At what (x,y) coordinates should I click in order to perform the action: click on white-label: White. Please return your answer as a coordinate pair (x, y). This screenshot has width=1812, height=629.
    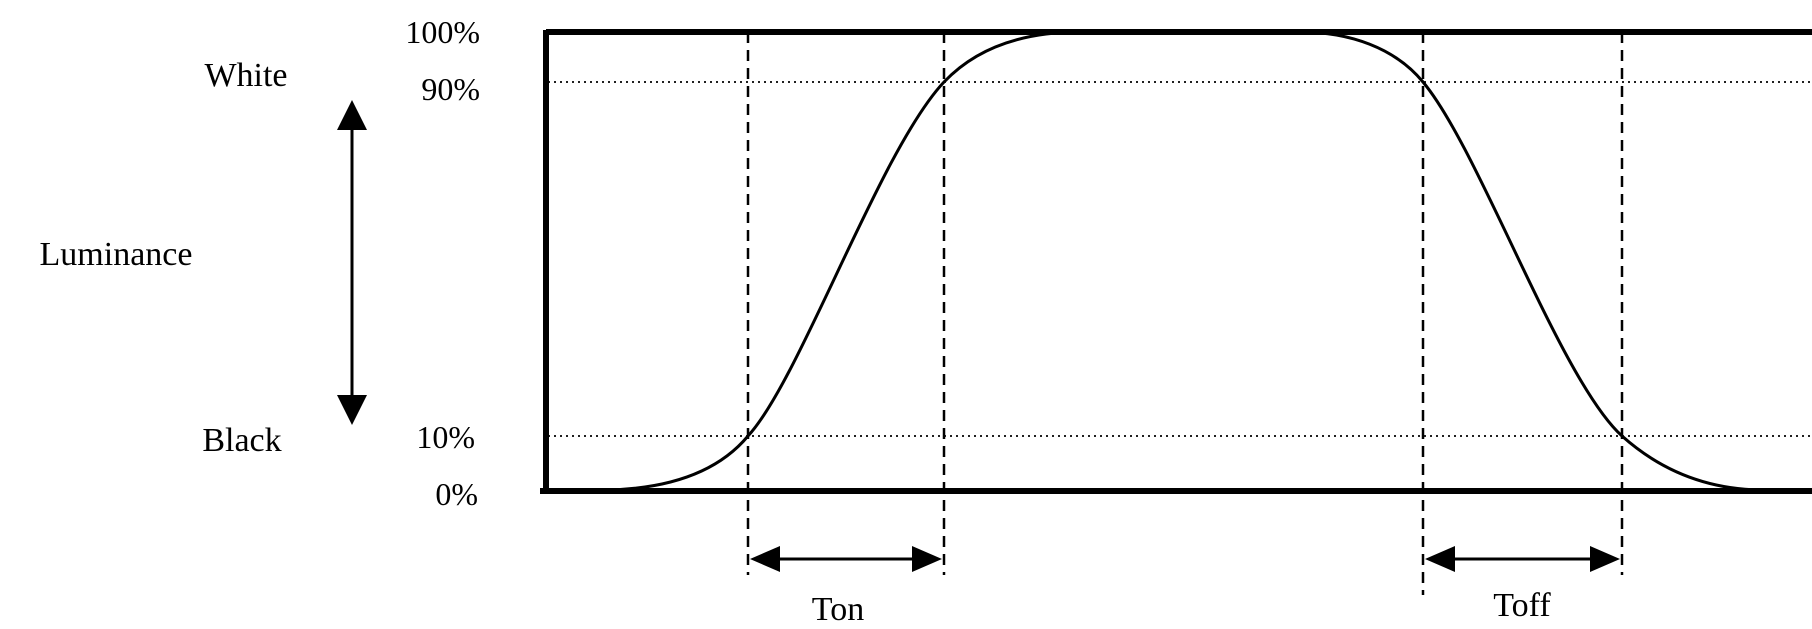
    Looking at the image, I should click on (245, 75).